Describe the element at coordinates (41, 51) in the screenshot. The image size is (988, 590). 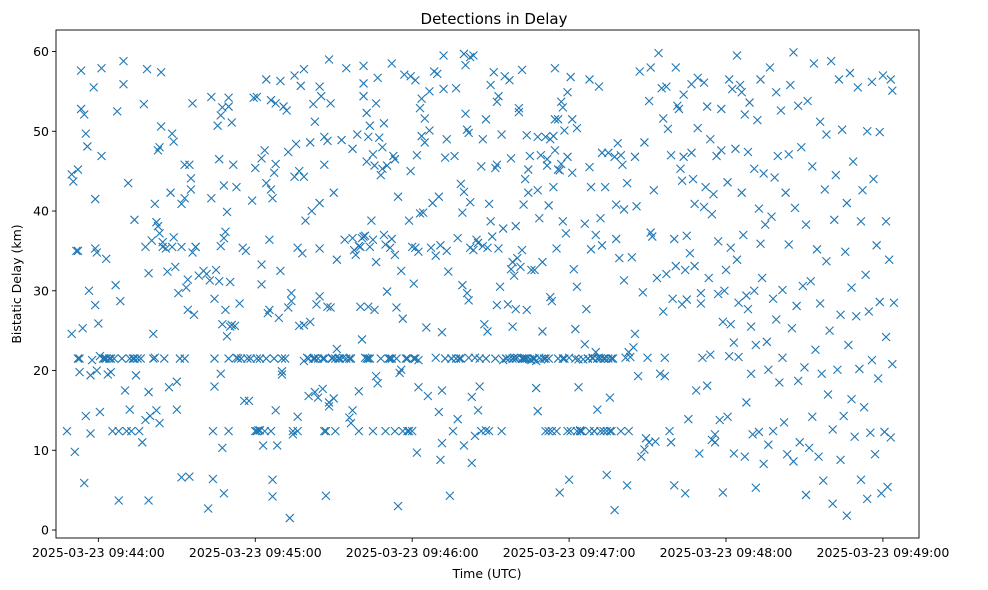
I see `y-tick-label: 60` at that location.